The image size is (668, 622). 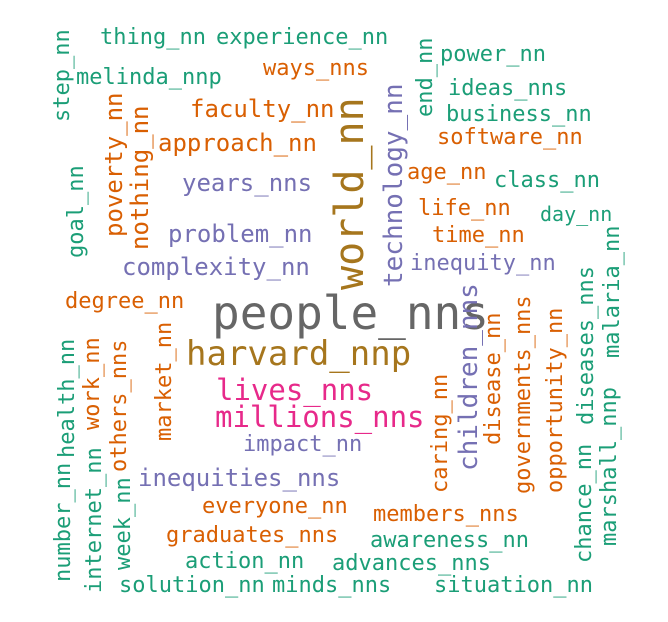 I want to click on word-action: action_nn, so click(x=245, y=561).